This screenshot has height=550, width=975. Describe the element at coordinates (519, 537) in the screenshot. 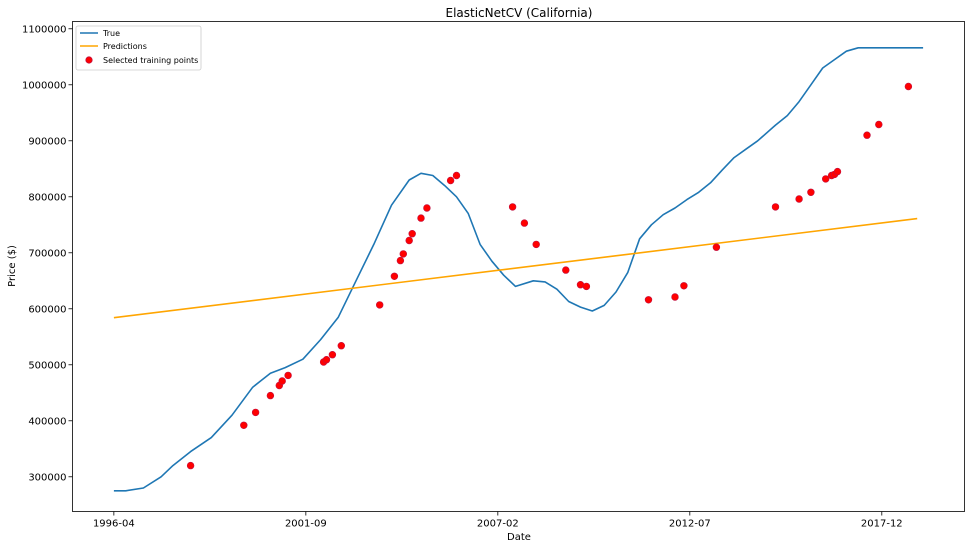

I see `x-axis-label: Date` at that location.